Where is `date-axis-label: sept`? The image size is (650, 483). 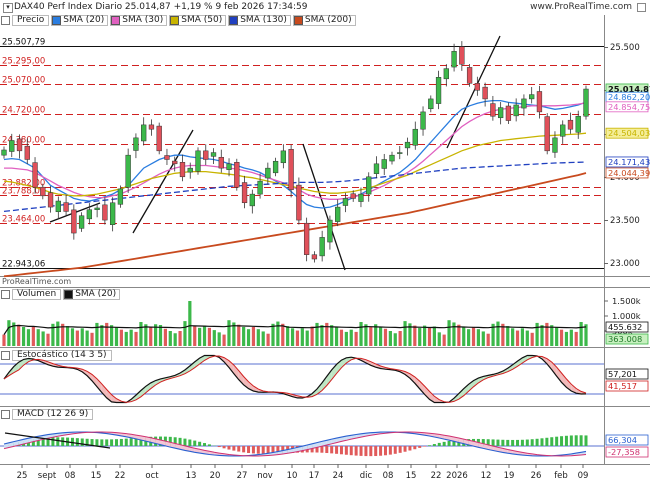 date-axis-label: sept is located at coordinates (47, 476).